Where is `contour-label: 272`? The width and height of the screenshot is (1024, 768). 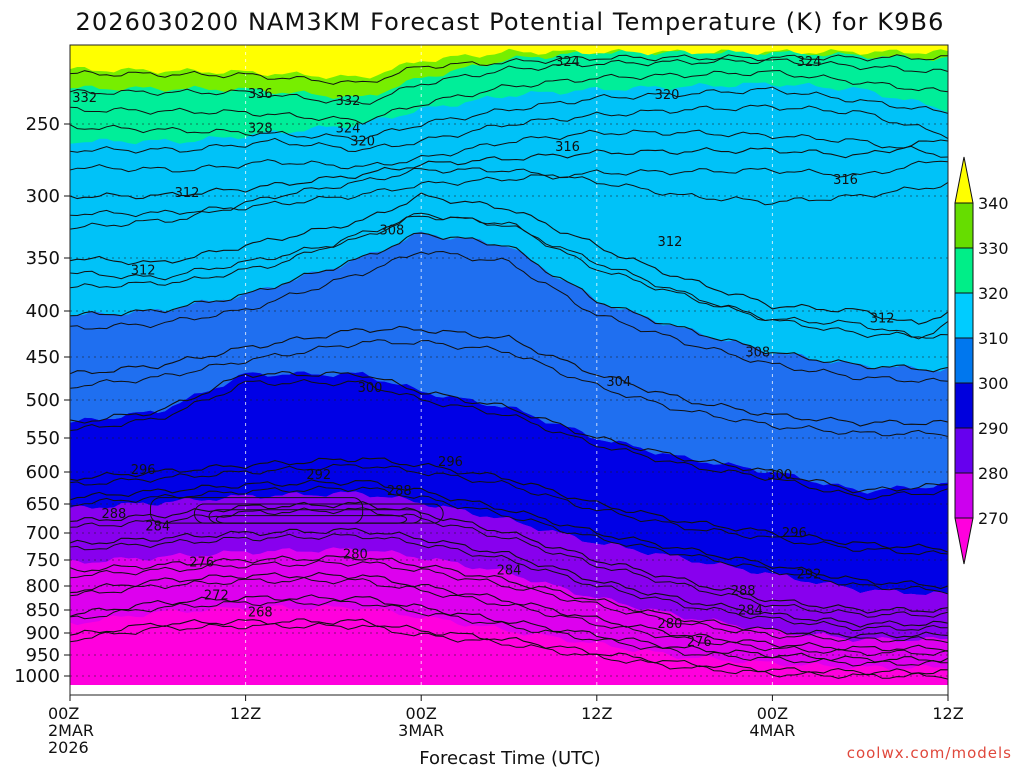
contour-label: 272 is located at coordinates (216, 596).